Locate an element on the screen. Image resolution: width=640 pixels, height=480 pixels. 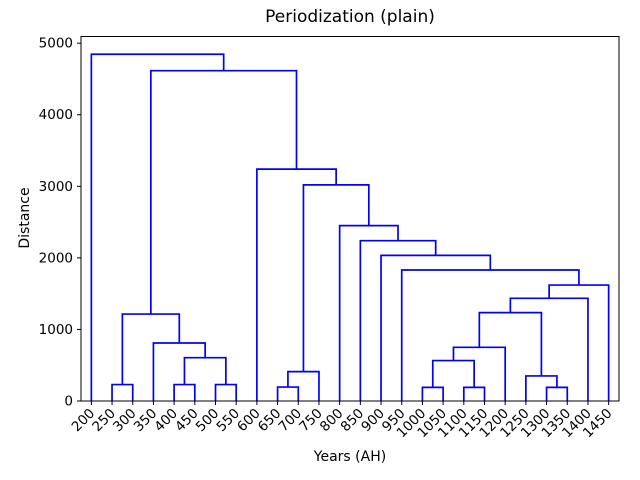
y-tick-label: 0 is located at coordinates (68, 402).